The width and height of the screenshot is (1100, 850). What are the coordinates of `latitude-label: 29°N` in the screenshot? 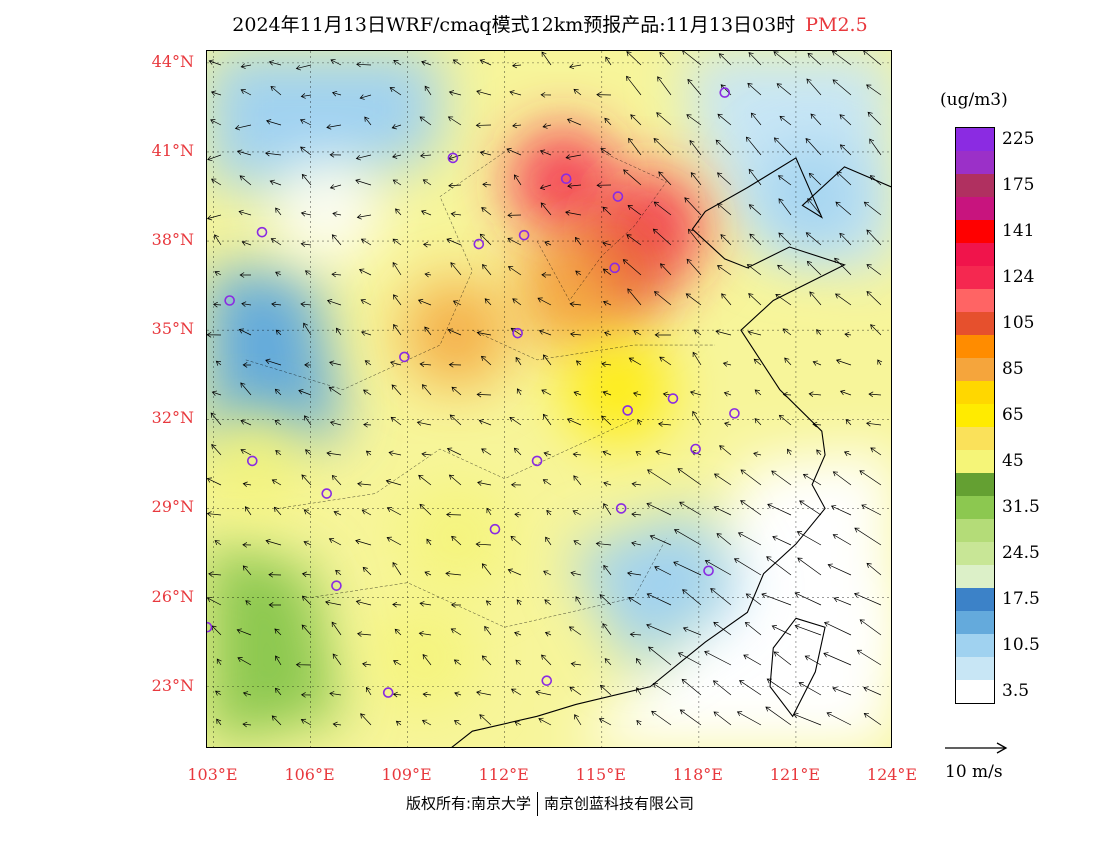 It's located at (172, 507).